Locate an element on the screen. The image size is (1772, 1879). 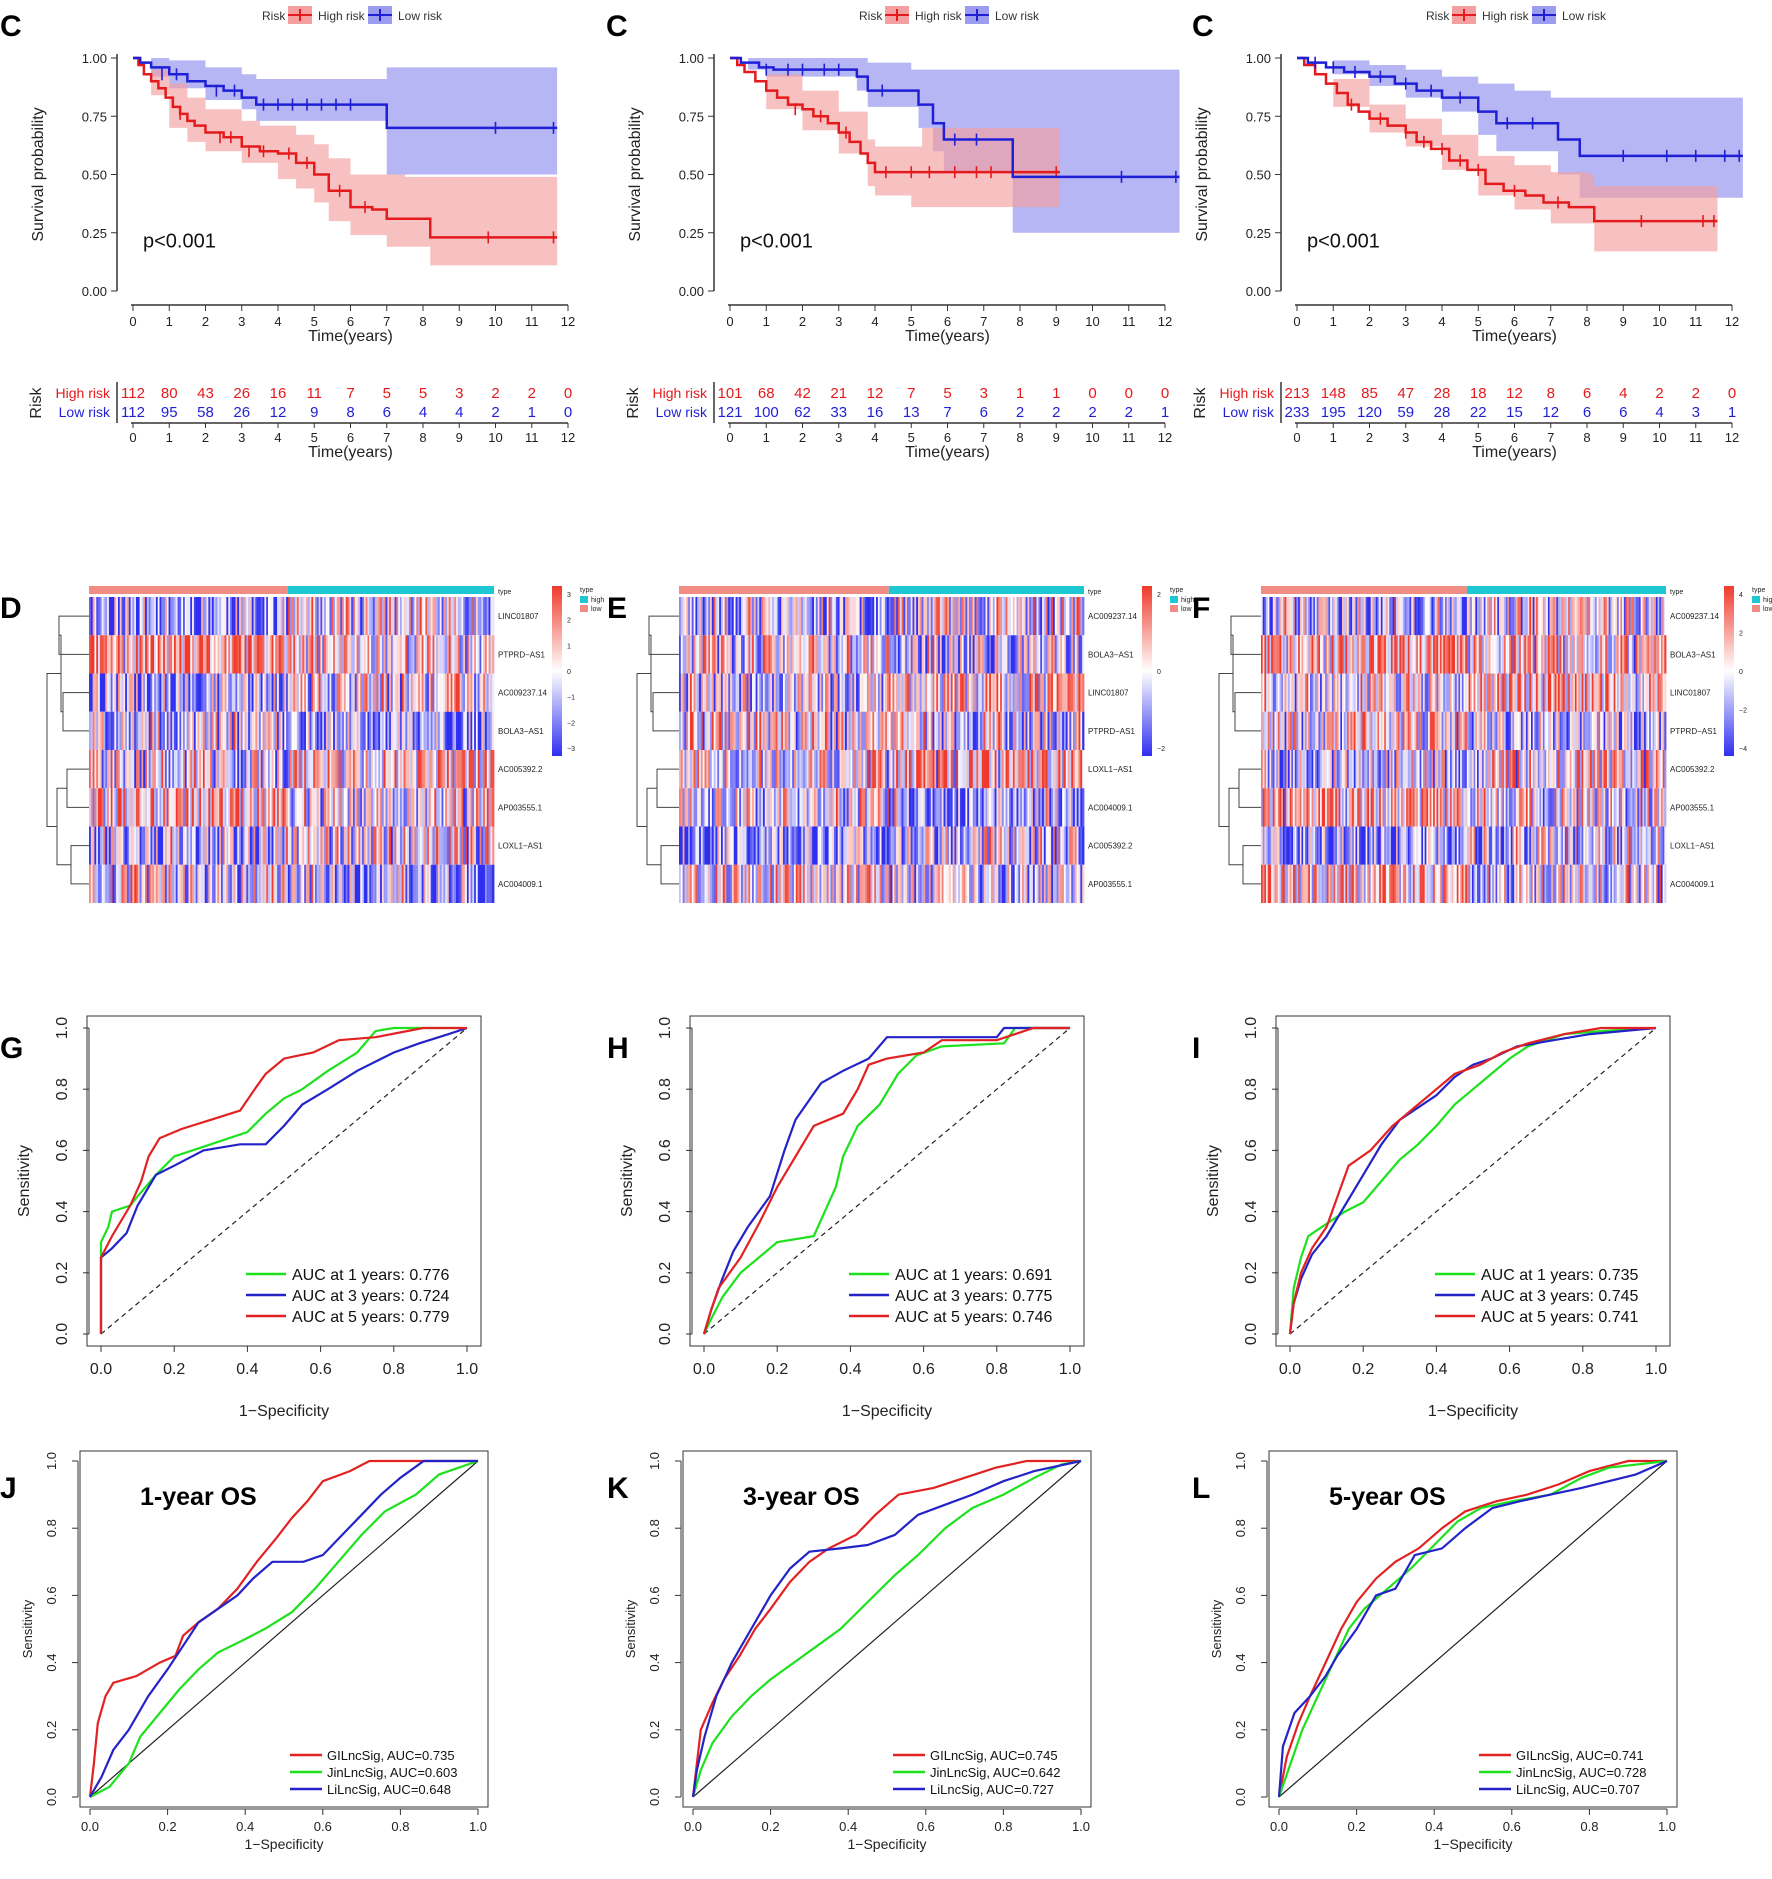
x-tick-label: 1 is located at coordinates (766, 321).